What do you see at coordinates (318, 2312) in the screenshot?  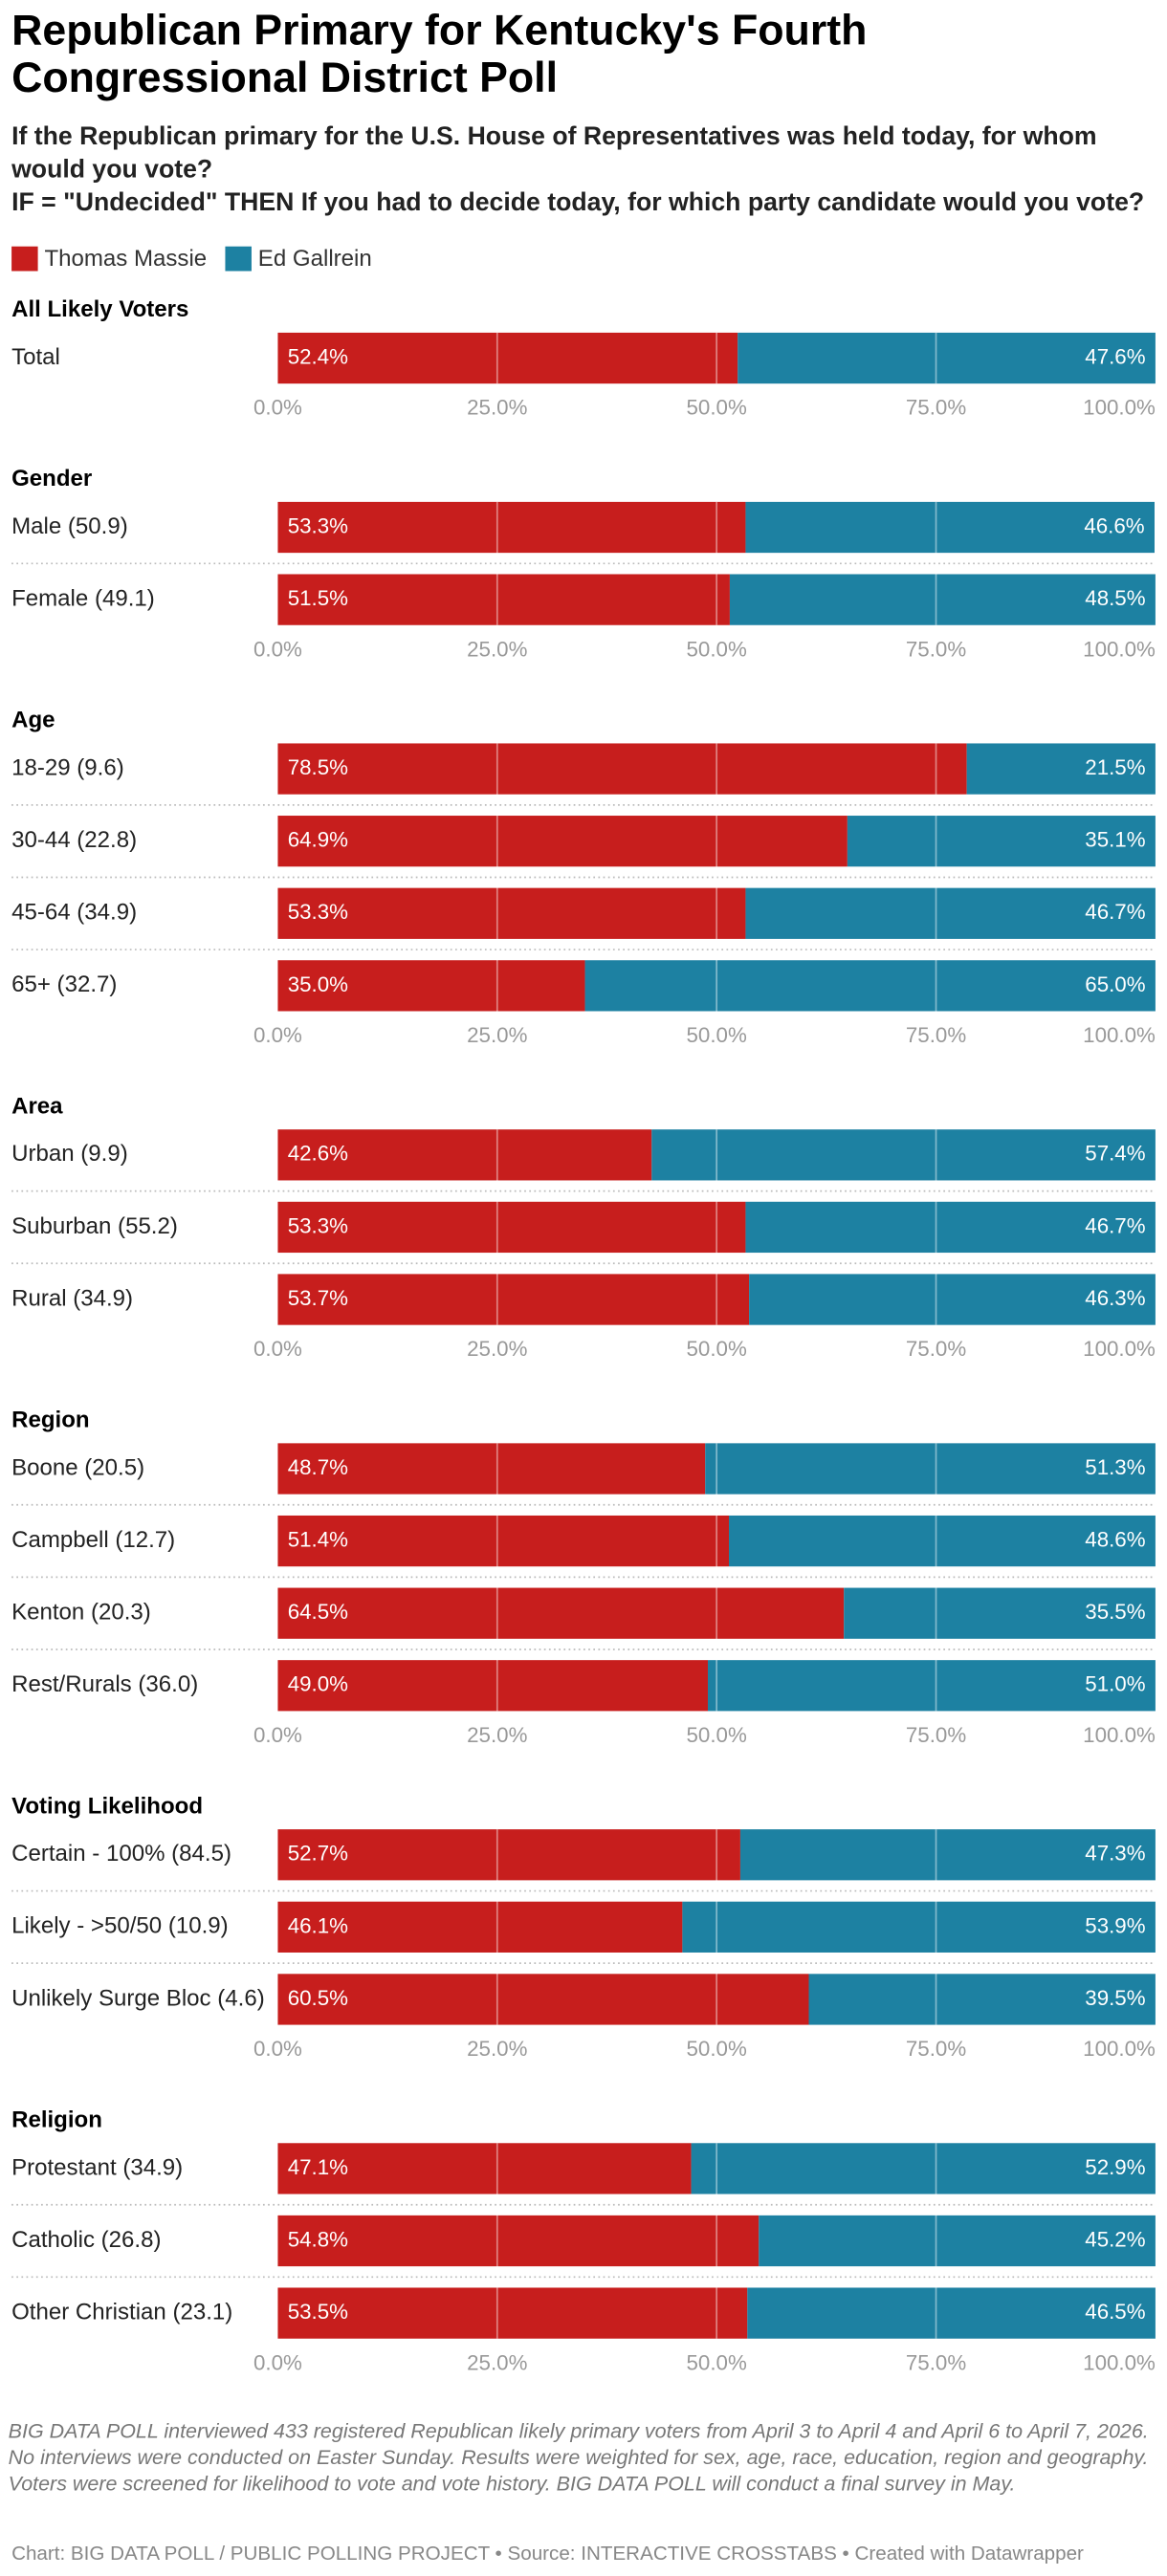 I see `value-label: 53.5%` at bounding box center [318, 2312].